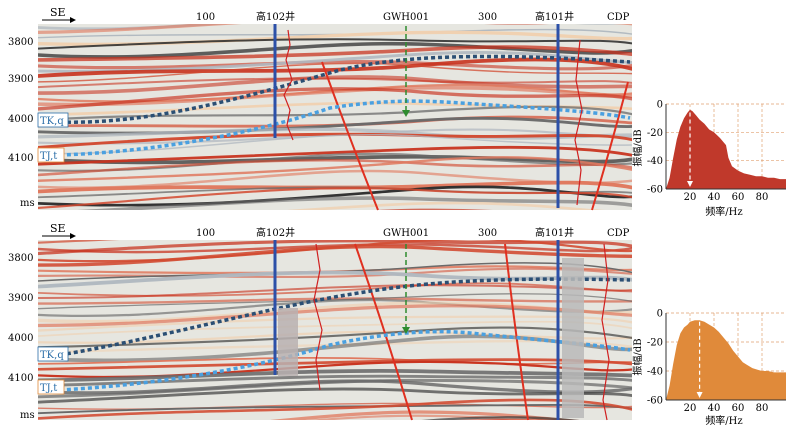 The height and width of the screenshot is (432, 798). I want to click on spectrum-chart-top: 振幅/dB 频率/Hz 20 40 60 80 0 -20 -40 -60, so click(708, 159).